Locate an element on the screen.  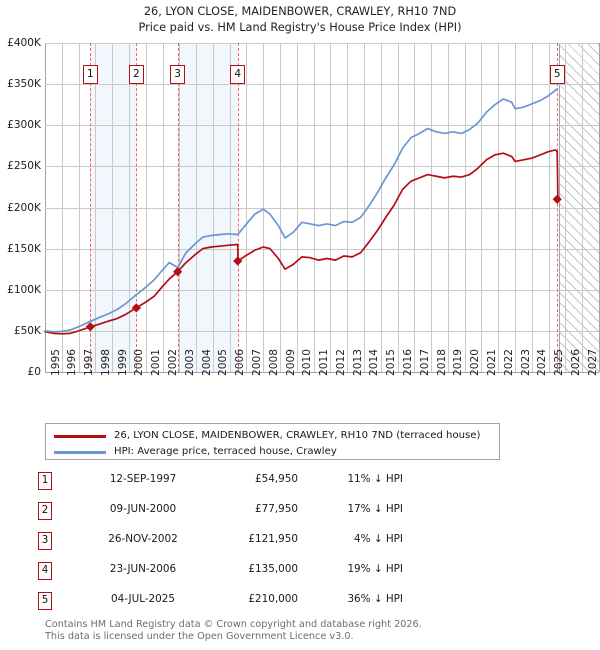
event-box-5: 5 is located at coordinates (557, 74).